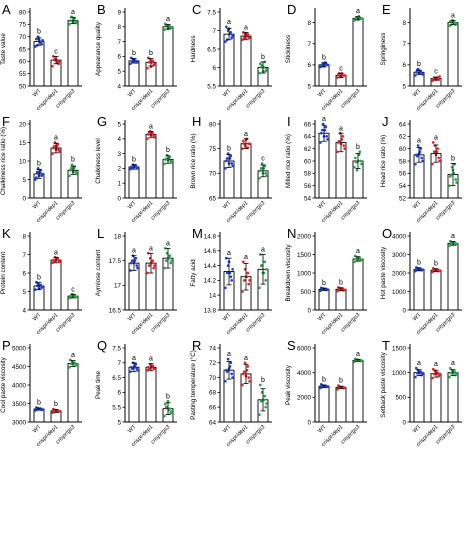  What do you see at coordinates (115, 310) in the screenshot?
I see `y-tick-label: 16.5` at bounding box center [115, 310].